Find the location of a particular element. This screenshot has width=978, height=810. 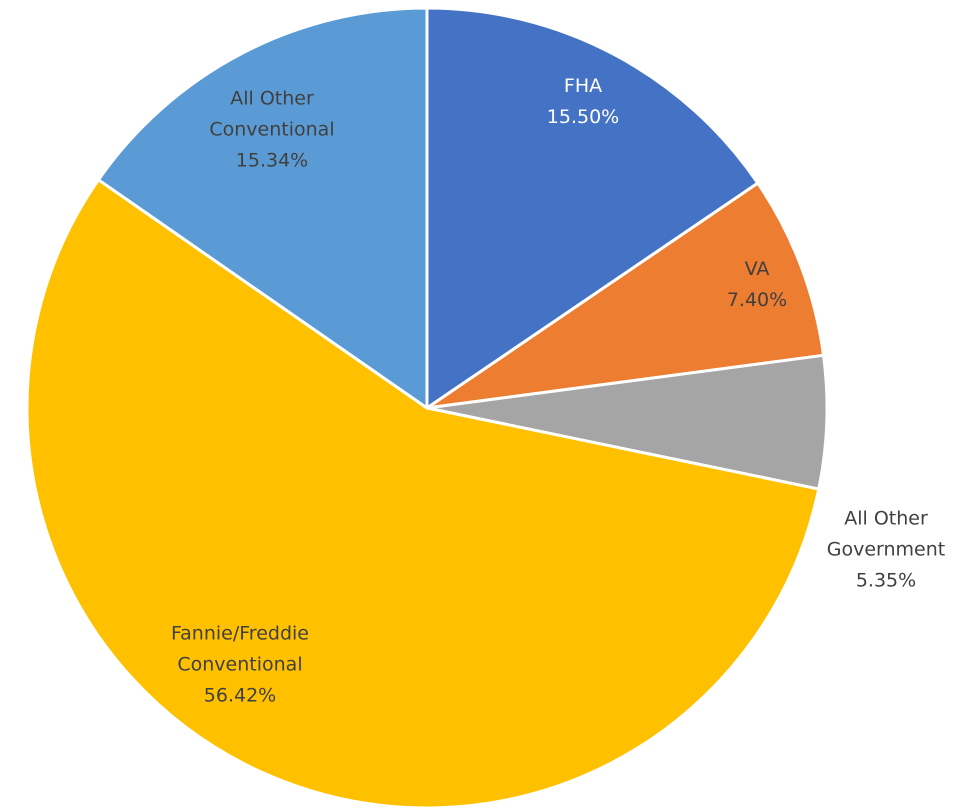

value-label: 5.35% is located at coordinates (886, 580).